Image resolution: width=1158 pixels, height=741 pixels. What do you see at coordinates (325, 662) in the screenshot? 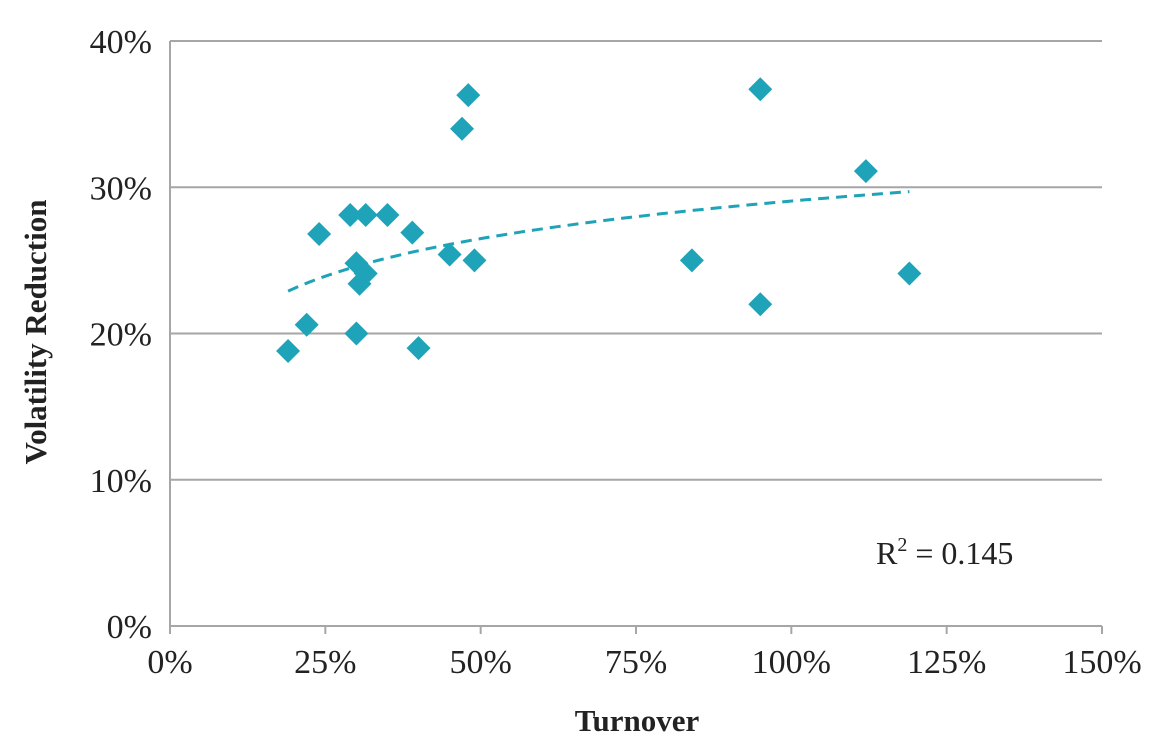
I see `x-tick-label: 25%` at bounding box center [325, 662].